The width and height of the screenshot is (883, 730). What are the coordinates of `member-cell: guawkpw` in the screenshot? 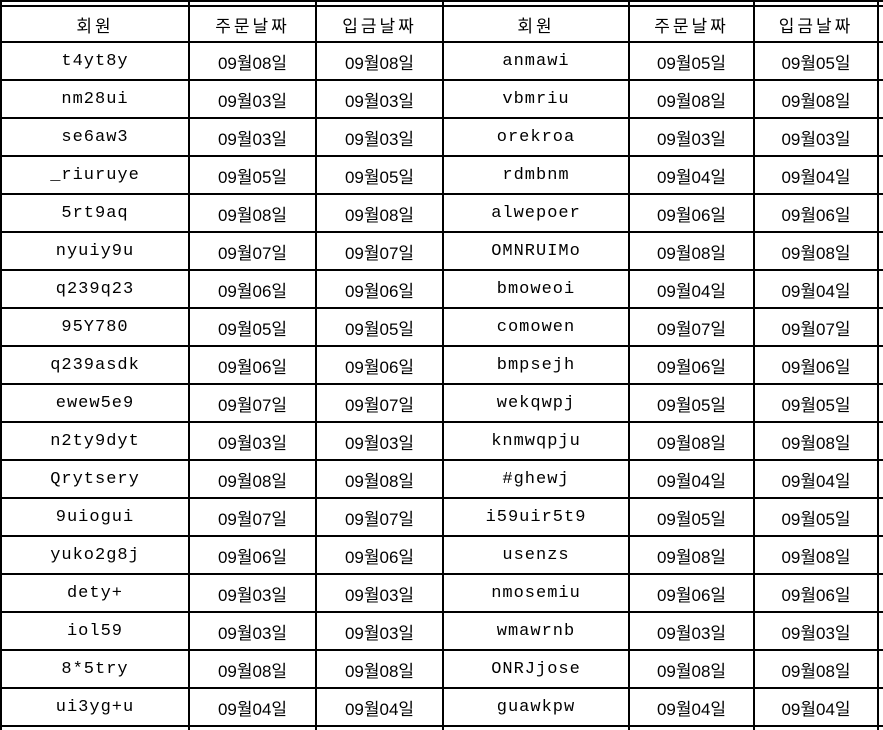 It's located at (536, 707).